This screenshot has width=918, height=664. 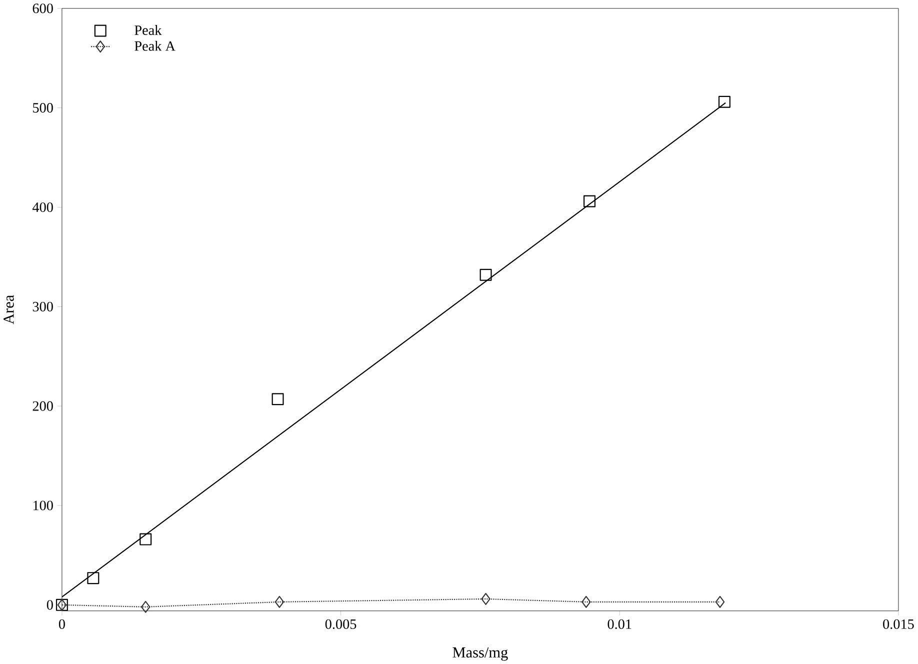 What do you see at coordinates (43, 107) in the screenshot?
I see `y-tick-label: 500` at bounding box center [43, 107].